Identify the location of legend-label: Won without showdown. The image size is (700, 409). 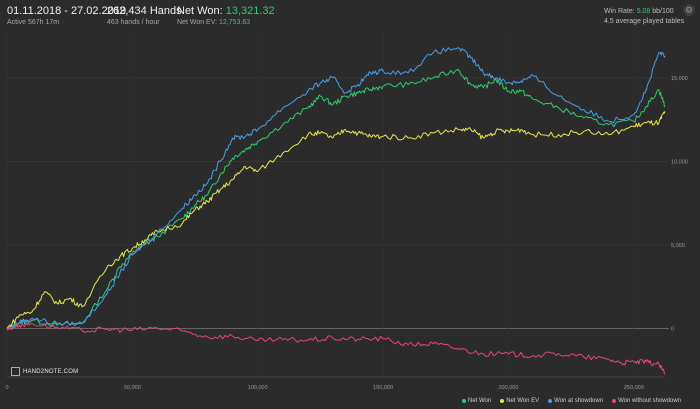
(649, 401).